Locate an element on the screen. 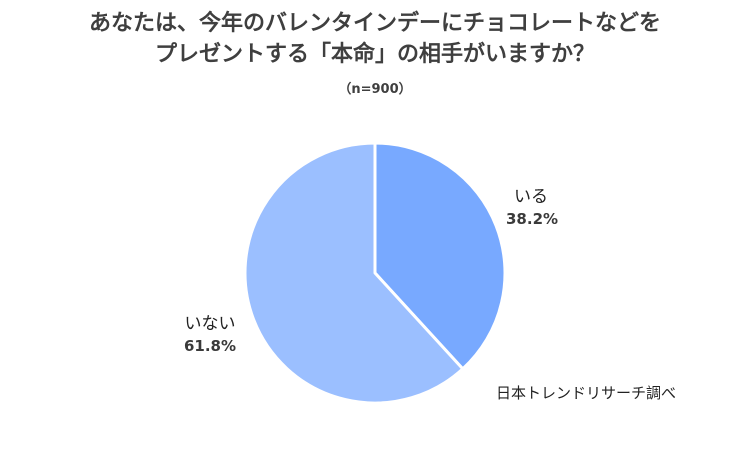 The height and width of the screenshot is (450, 750). slice-label-inai-name: いない is located at coordinates (210, 324).